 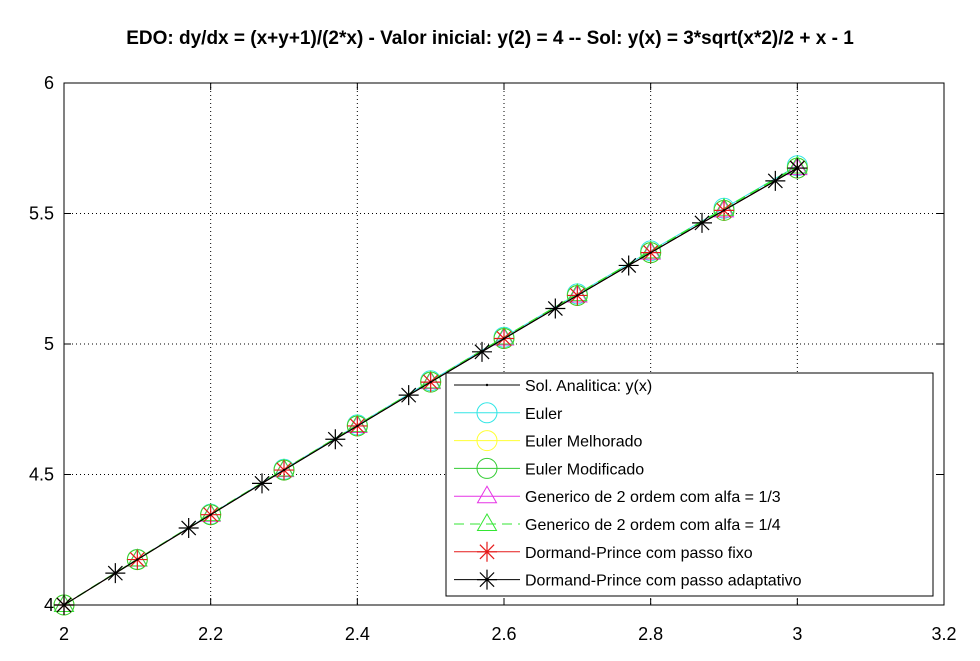 What do you see at coordinates (64, 634) in the screenshot?
I see `x-tick-label: 2` at bounding box center [64, 634].